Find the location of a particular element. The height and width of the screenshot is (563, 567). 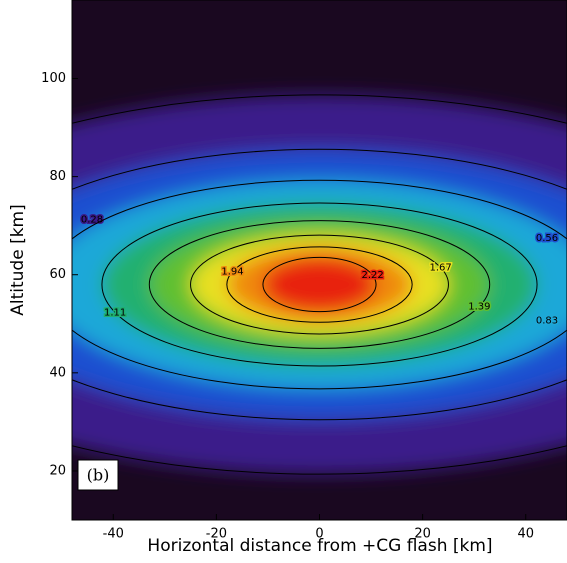

panel-label: (b) is located at coordinates (98, 475).